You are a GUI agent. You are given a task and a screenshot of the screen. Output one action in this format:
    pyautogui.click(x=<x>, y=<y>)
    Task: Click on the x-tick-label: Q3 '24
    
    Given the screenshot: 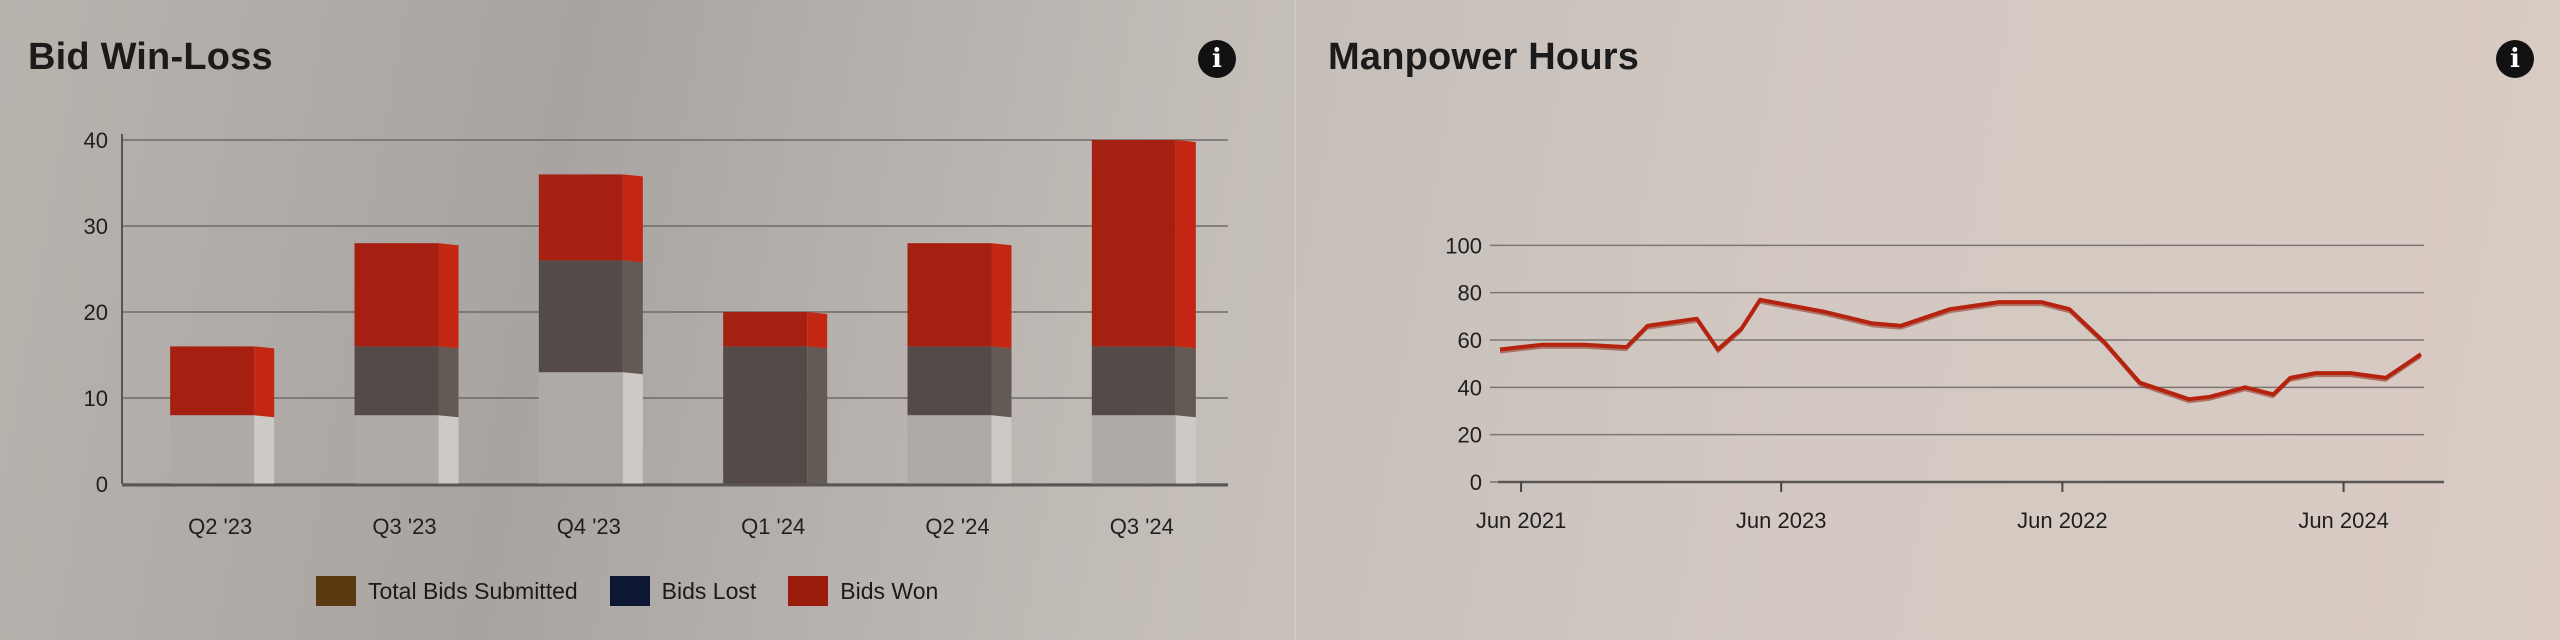 What is the action you would take?
    pyautogui.click(x=1142, y=526)
    